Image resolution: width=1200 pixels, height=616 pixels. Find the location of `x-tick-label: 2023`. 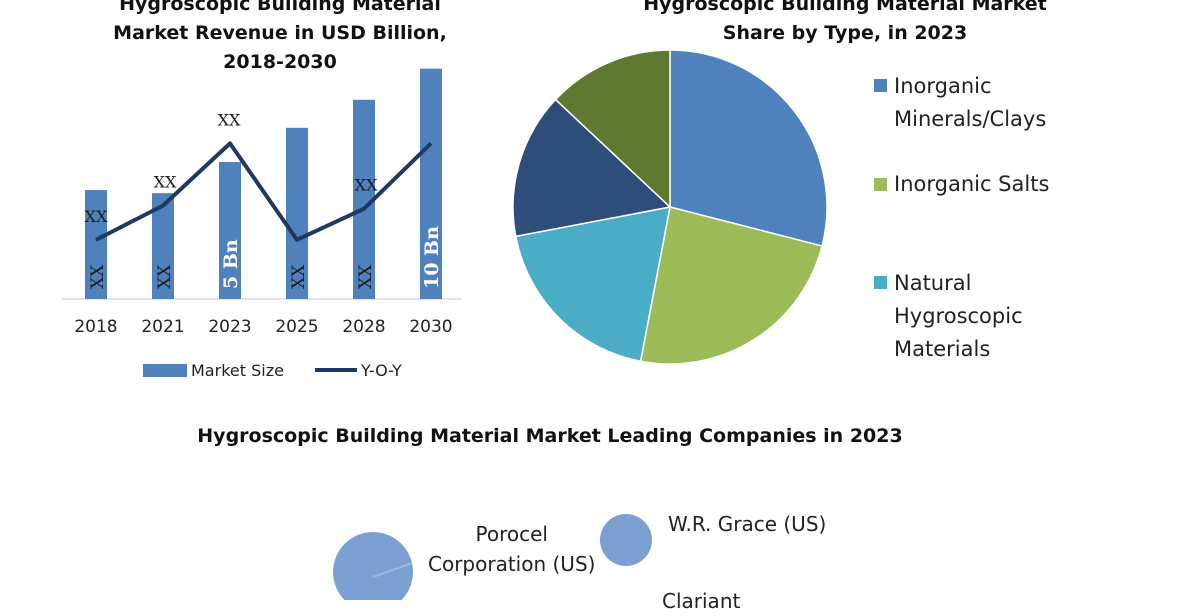

x-tick-label: 2023 is located at coordinates (229, 327).